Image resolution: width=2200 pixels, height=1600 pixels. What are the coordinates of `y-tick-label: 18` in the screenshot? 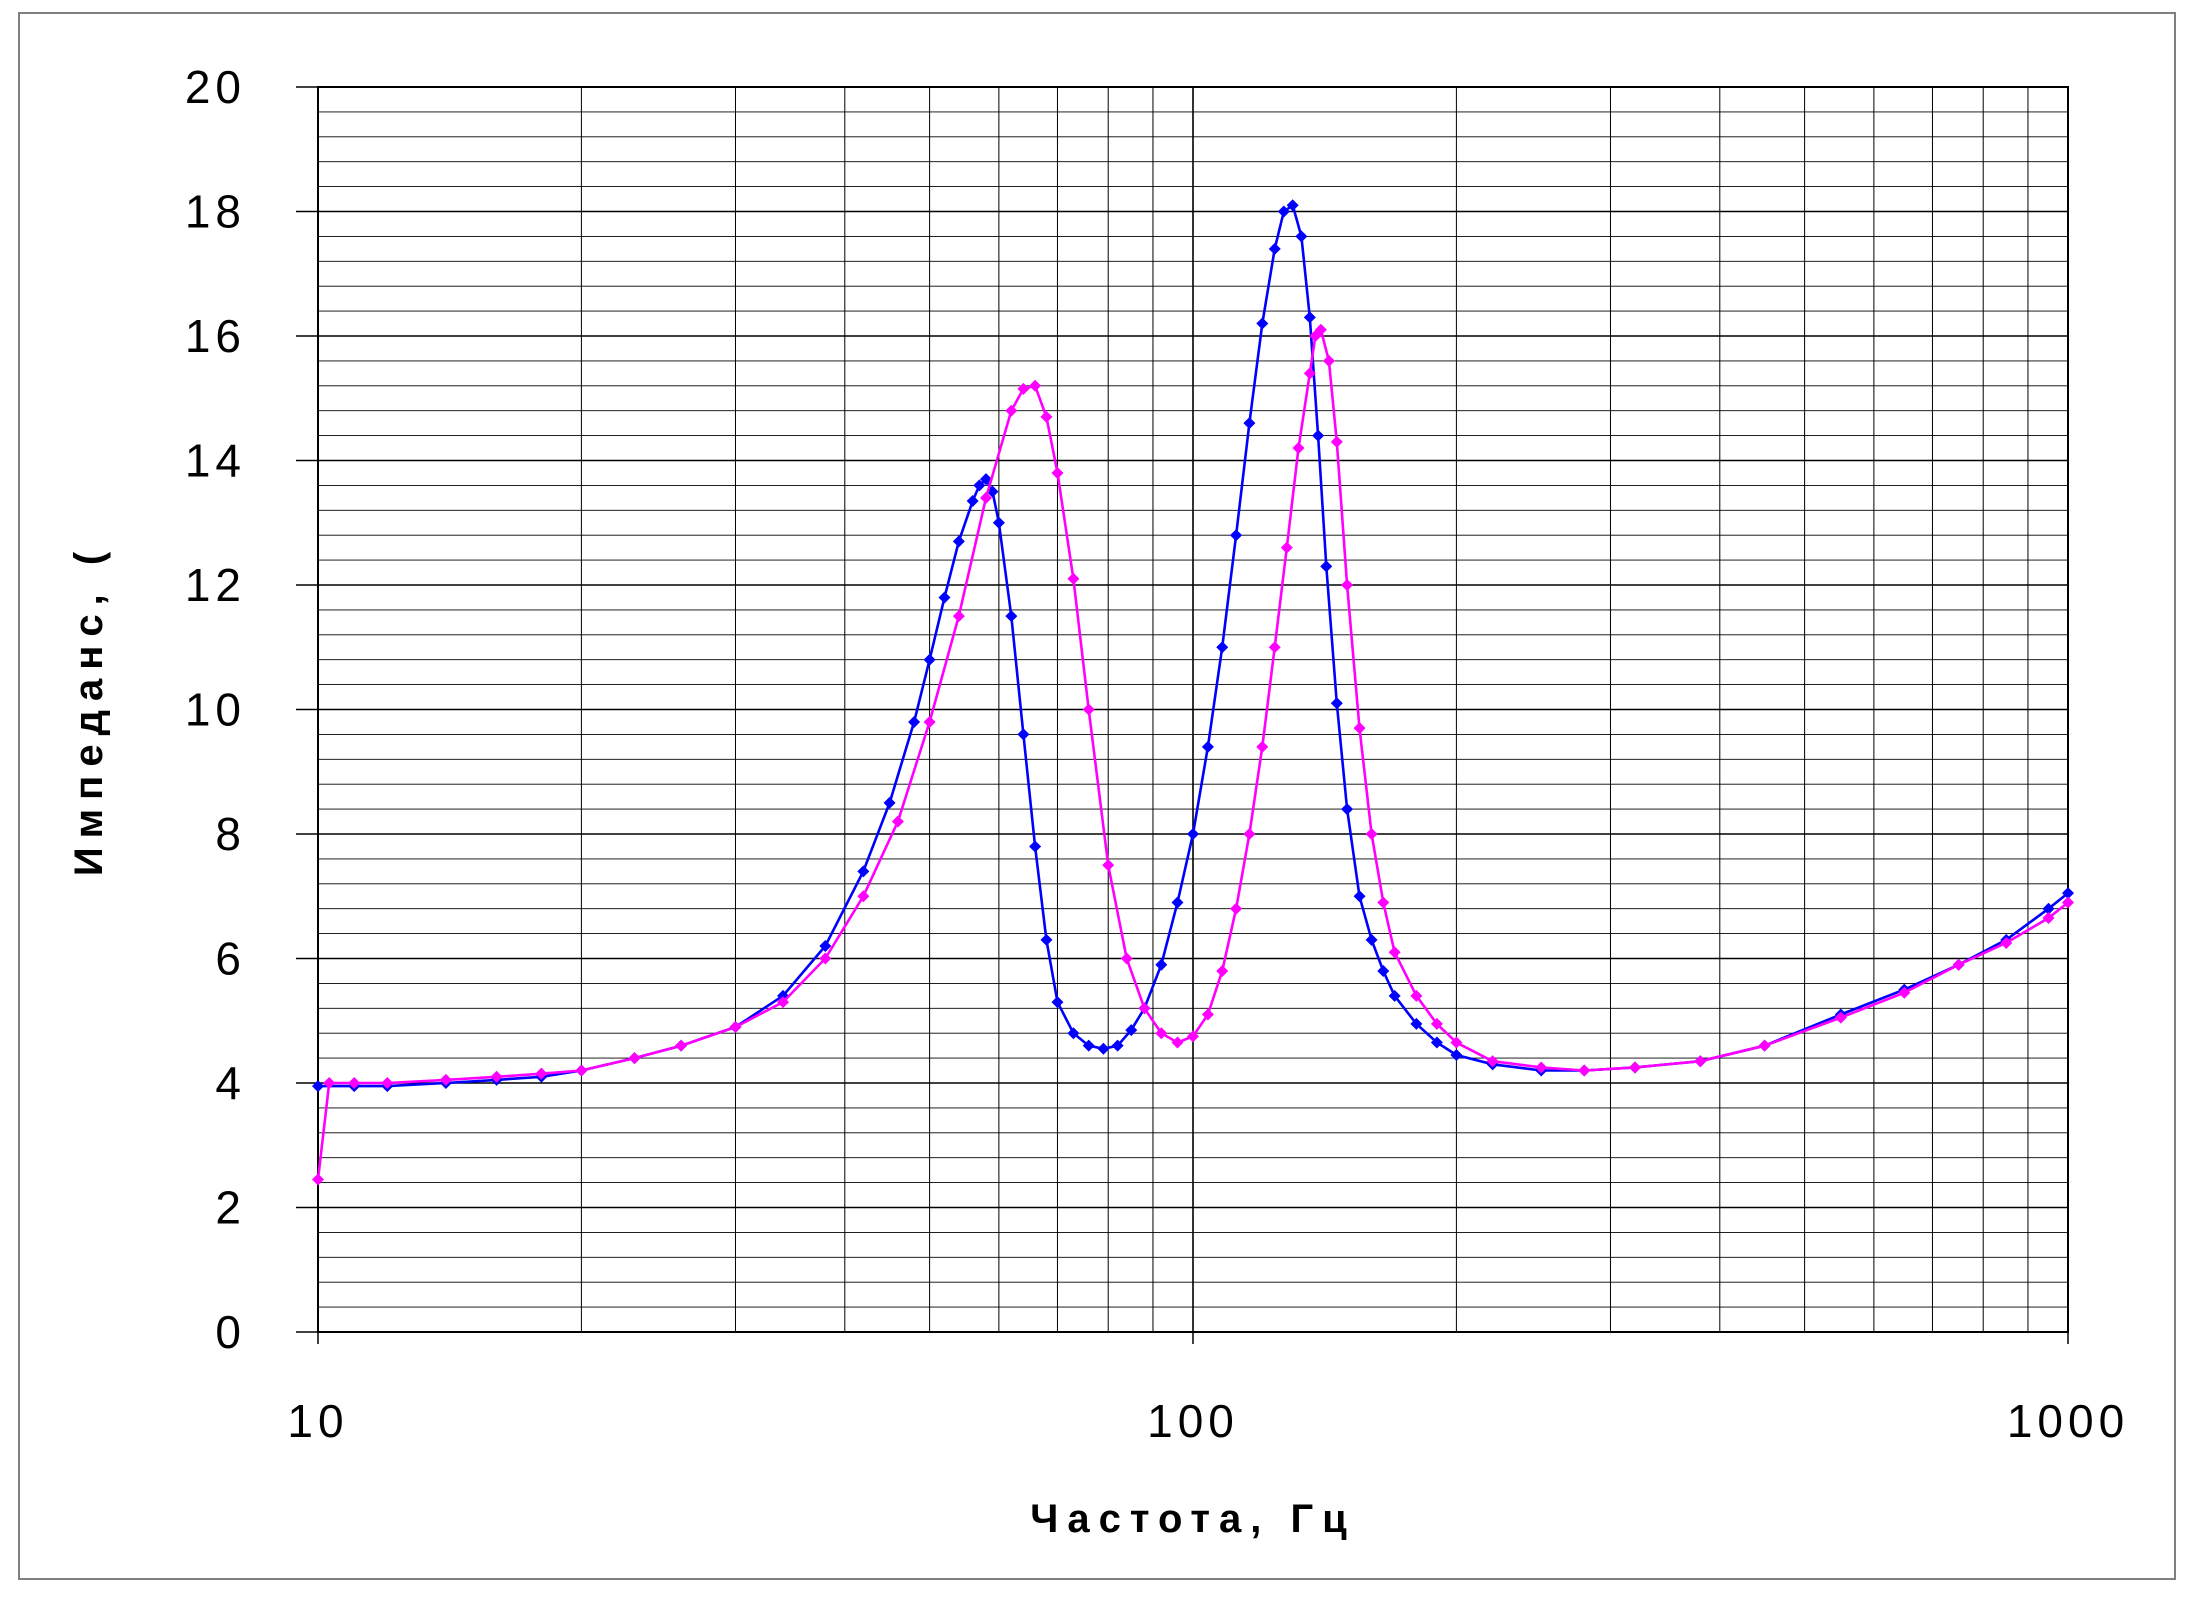 It's located at (215, 212).